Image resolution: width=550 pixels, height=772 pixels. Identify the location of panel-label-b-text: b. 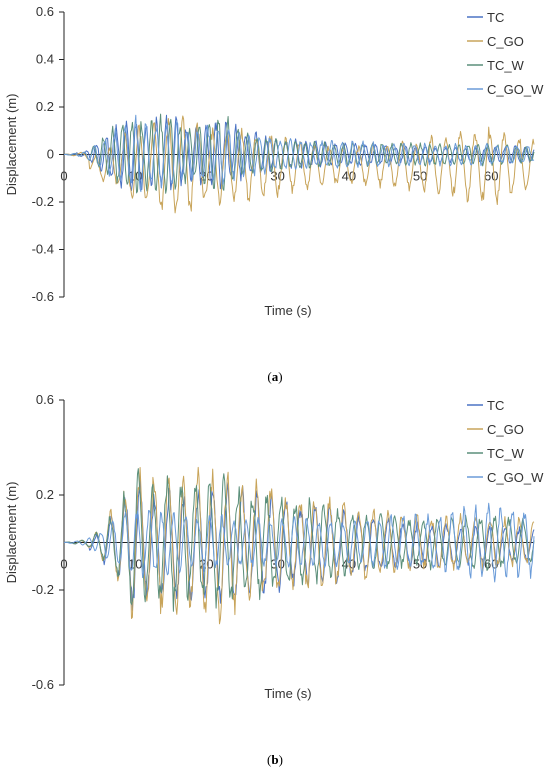
(275, 759).